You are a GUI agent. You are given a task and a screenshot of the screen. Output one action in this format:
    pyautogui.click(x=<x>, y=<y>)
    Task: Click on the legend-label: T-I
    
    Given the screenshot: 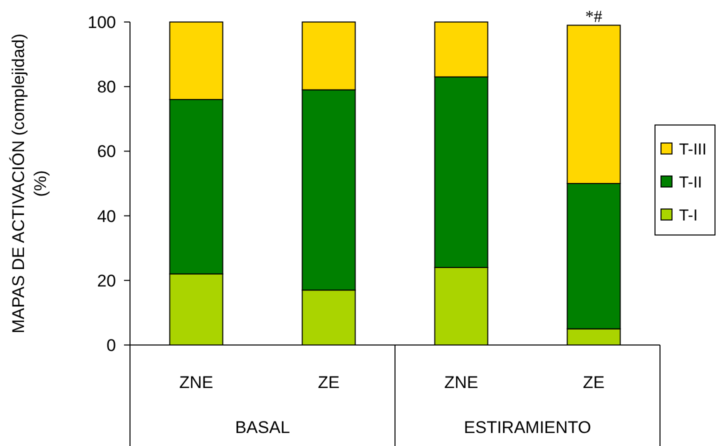 What is the action you would take?
    pyautogui.click(x=688, y=216)
    